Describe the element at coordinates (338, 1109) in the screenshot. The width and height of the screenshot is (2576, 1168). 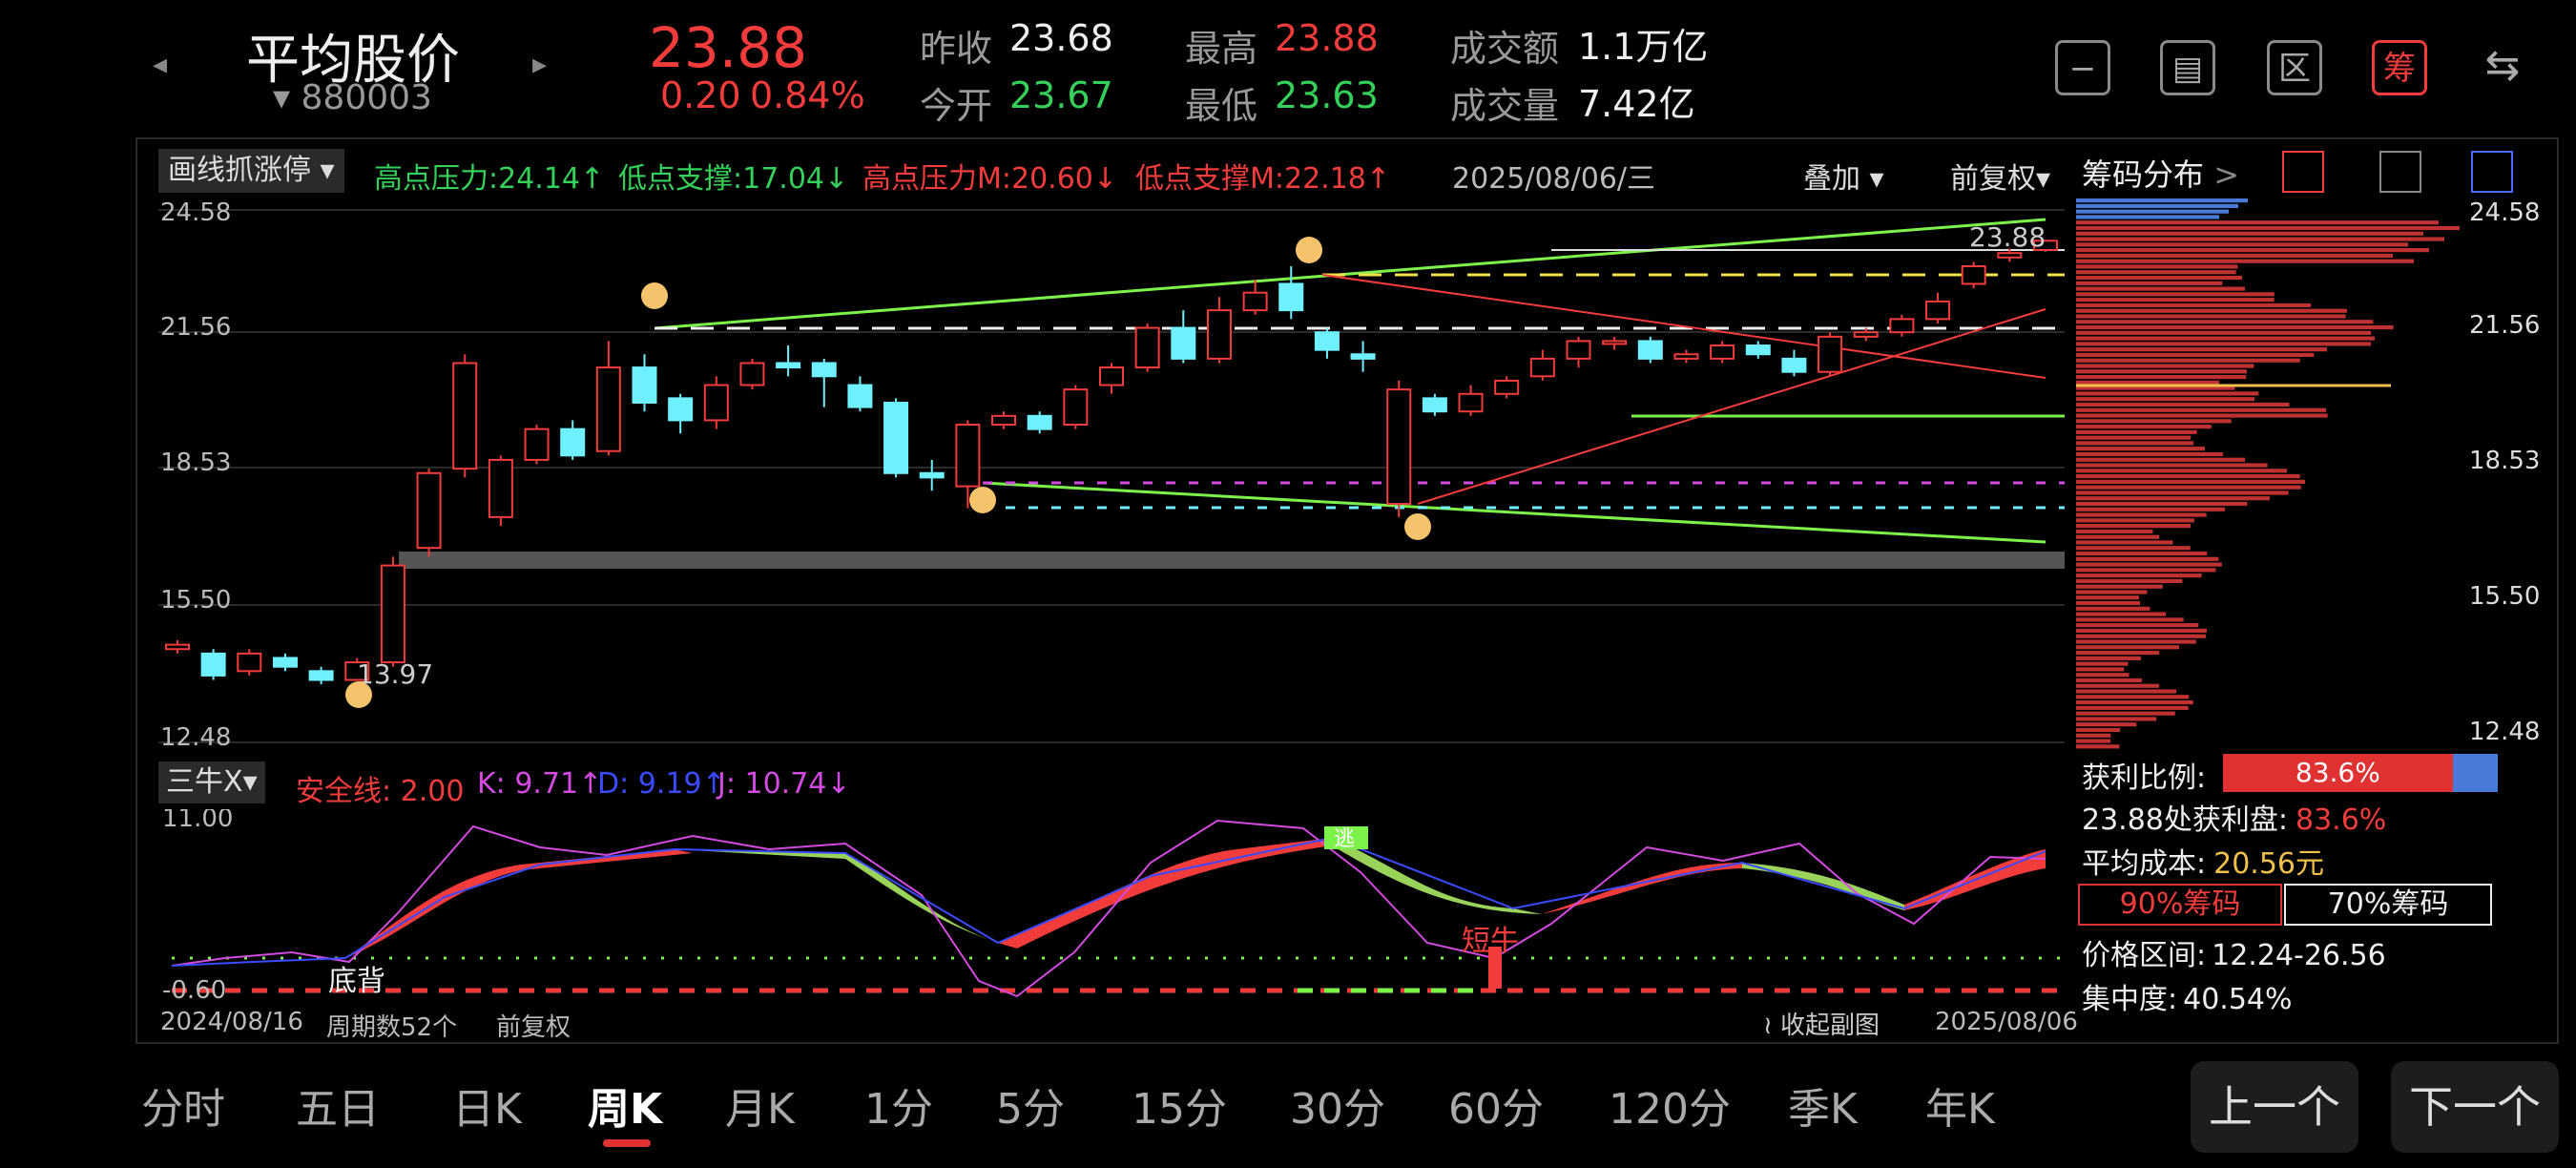
I see `tab-1: 五日` at that location.